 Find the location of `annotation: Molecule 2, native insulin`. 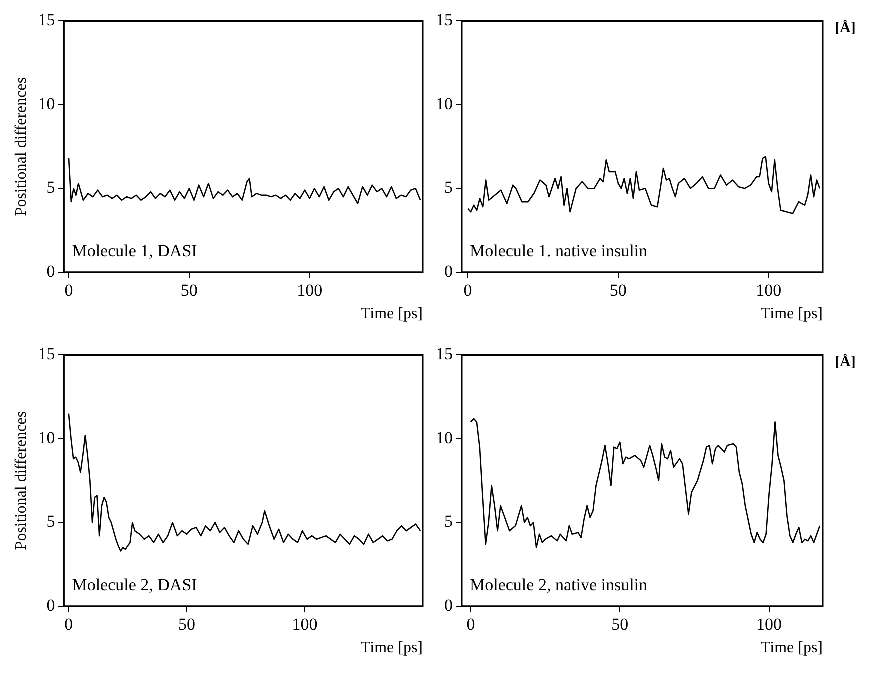

annotation: Molecule 2, native insulin is located at coordinates (559, 584).